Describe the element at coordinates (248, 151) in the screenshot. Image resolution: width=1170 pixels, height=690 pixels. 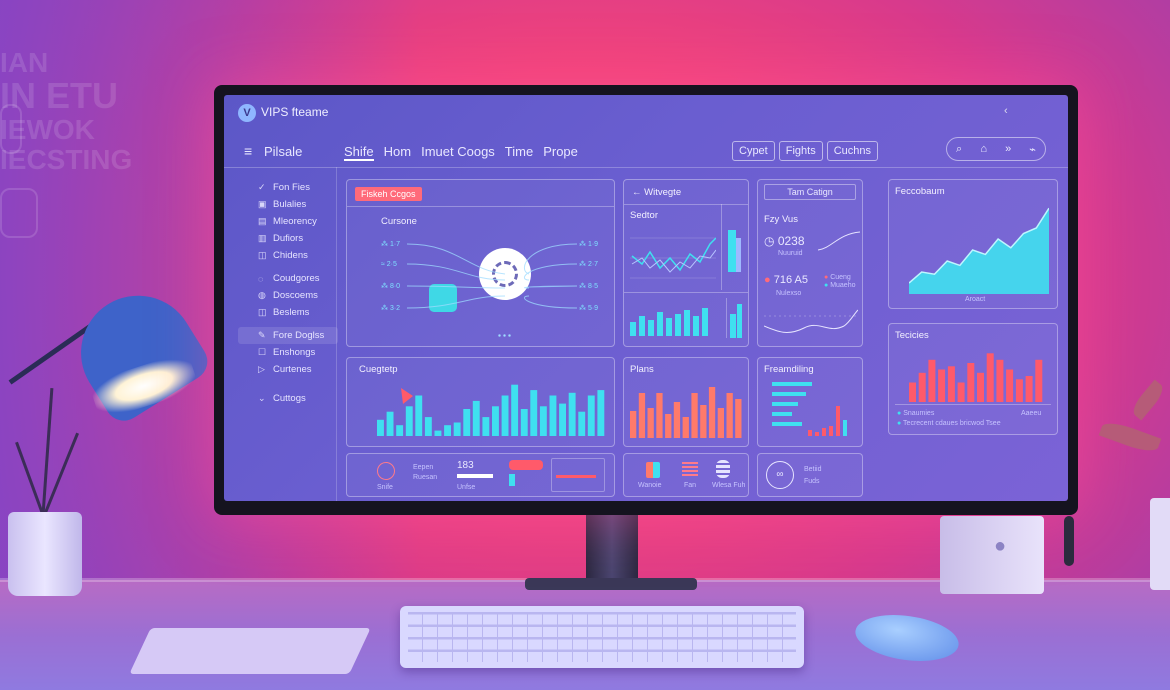
I see `menu-icon: ≡` at that location.